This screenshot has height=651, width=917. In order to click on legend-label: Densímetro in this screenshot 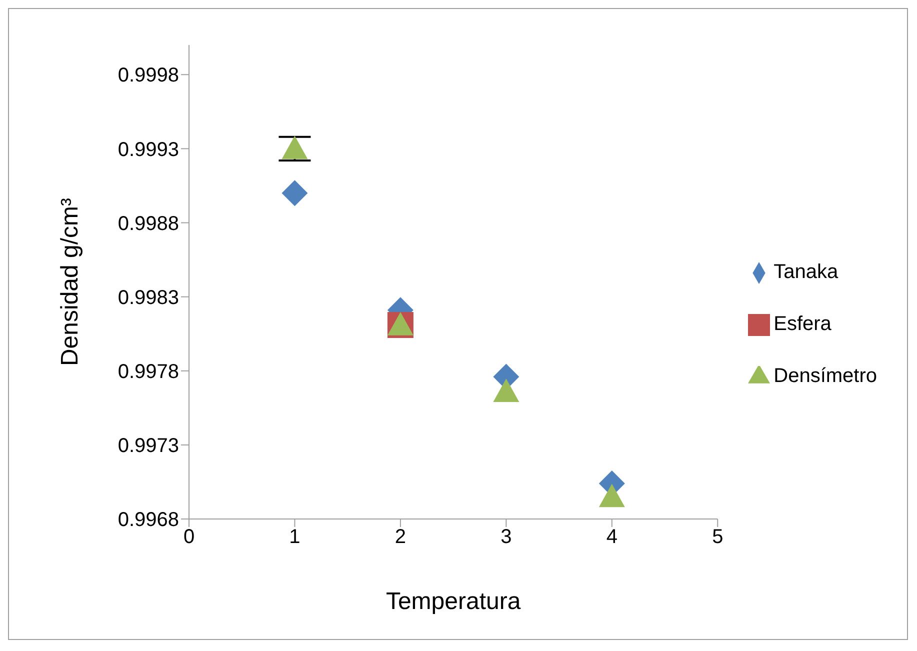, I will do `click(825, 376)`.